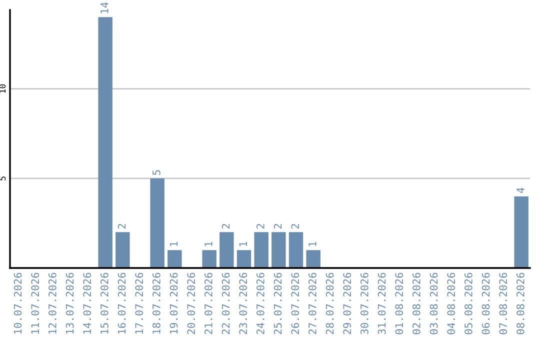  What do you see at coordinates (139, 303) in the screenshot?
I see `x-tick-label: 17.07.2026` at bounding box center [139, 303].